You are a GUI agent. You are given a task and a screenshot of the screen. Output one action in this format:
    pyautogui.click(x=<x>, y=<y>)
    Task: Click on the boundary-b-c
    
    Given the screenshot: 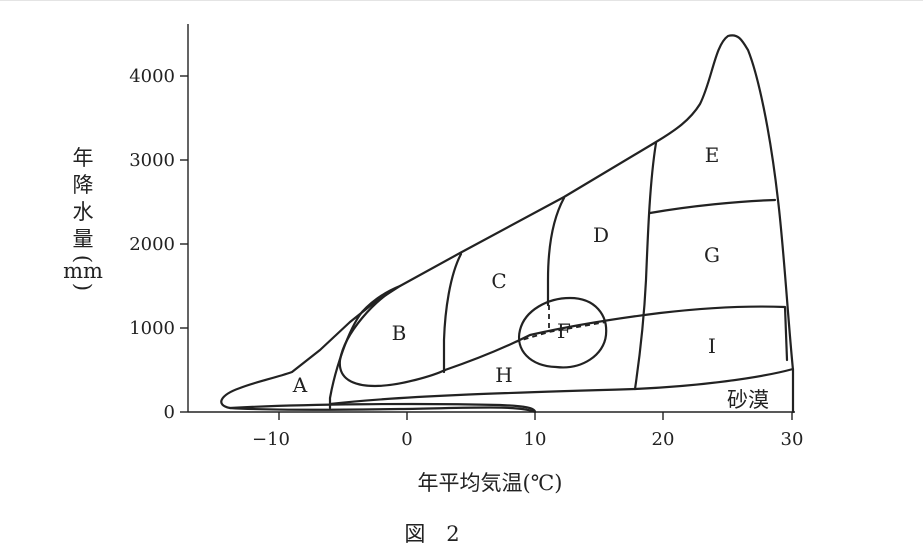 What is the action you would take?
    pyautogui.click(x=452, y=313)
    